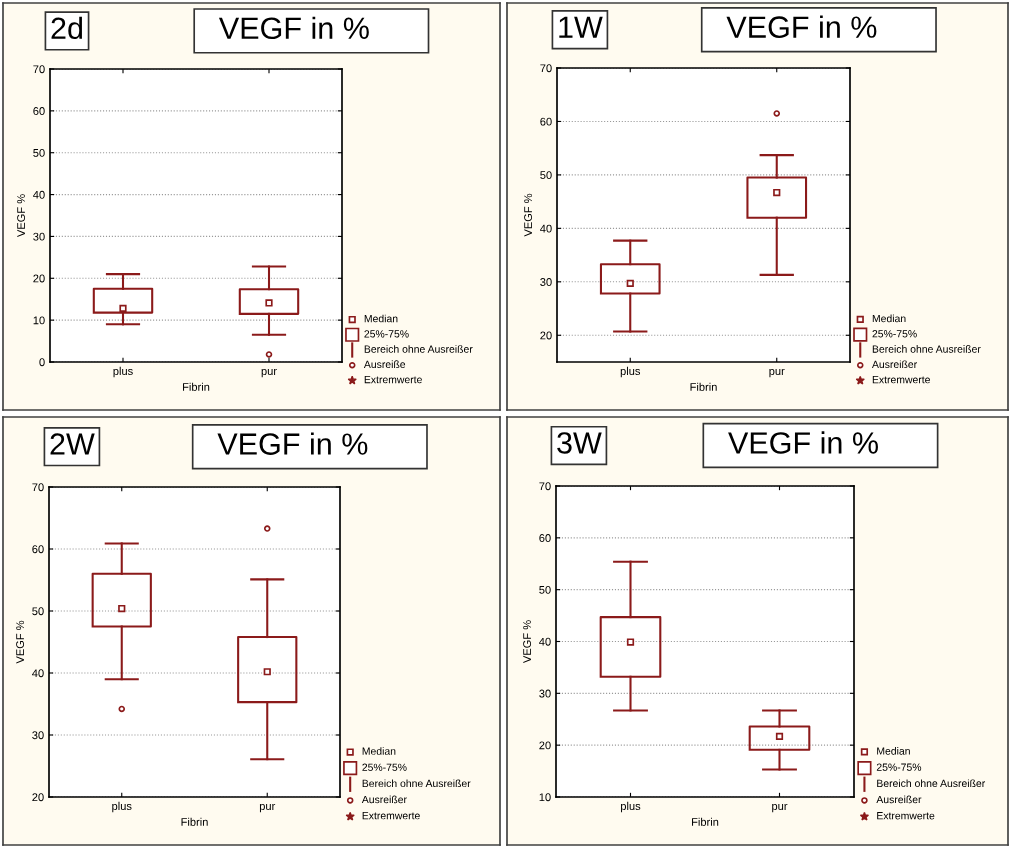 The width and height of the screenshot is (1011, 847). What do you see at coordinates (67, 28) in the screenshot?
I see `chart-title: 2d` at bounding box center [67, 28].